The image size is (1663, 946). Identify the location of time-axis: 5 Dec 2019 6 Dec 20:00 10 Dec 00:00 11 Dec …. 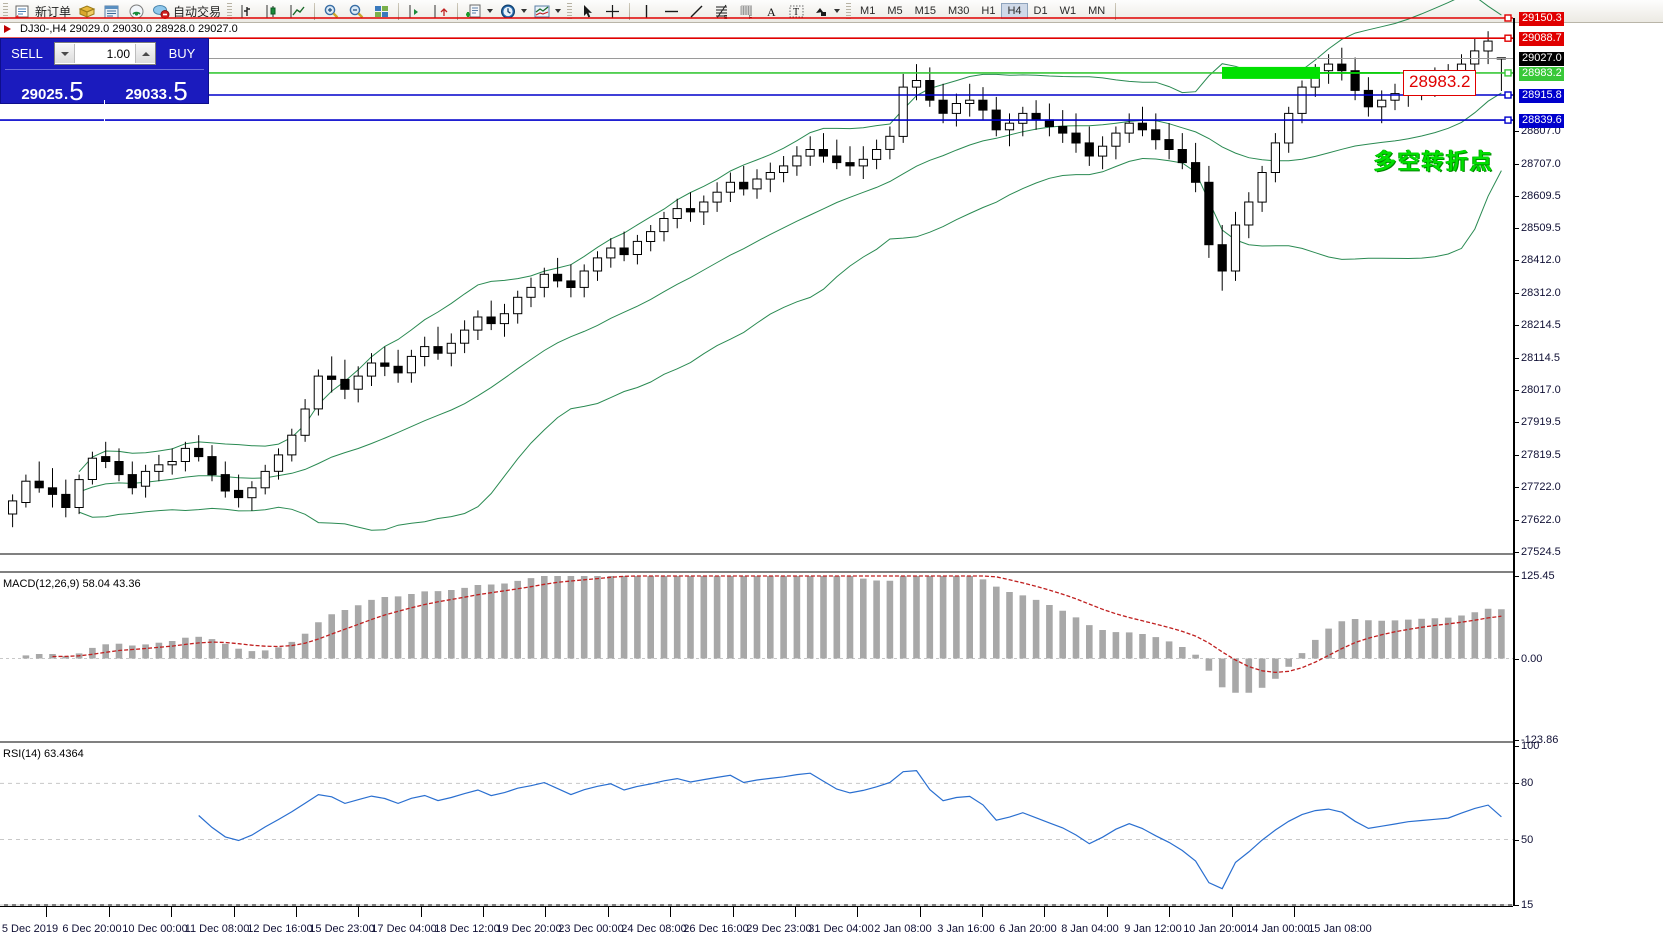
(756, 926).